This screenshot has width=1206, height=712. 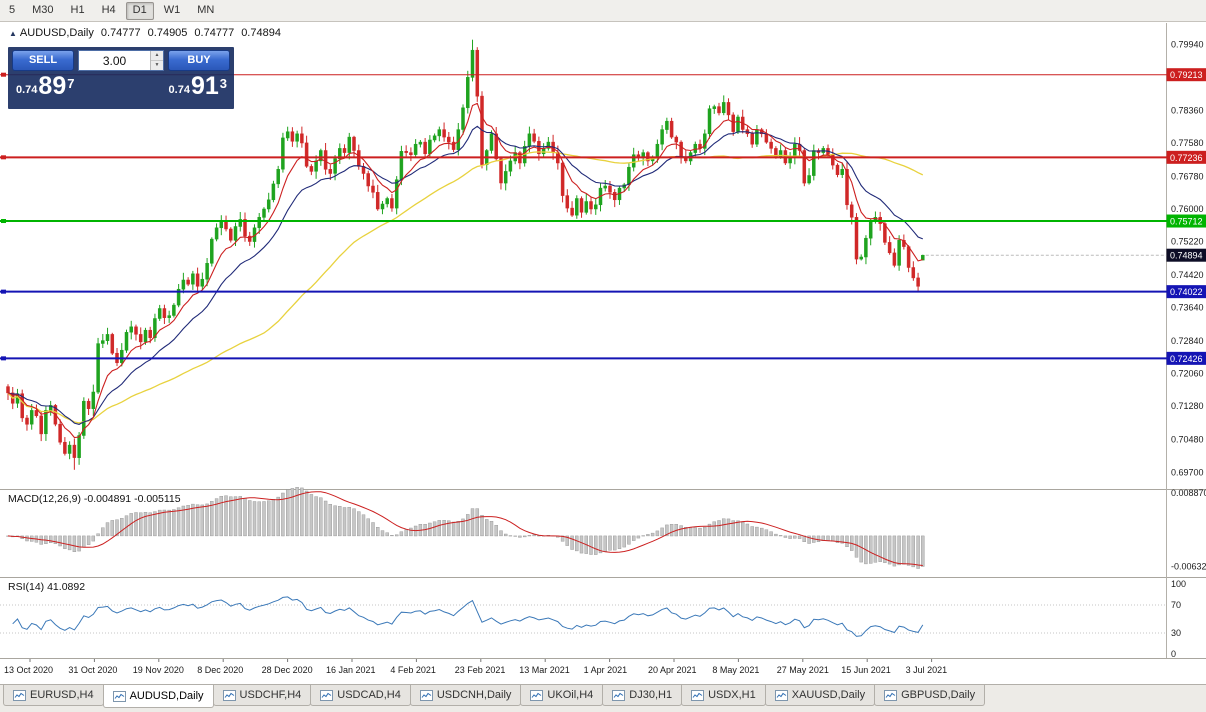 What do you see at coordinates (1176, 605) in the screenshot?
I see `rsi-axis-label: 70` at bounding box center [1176, 605].